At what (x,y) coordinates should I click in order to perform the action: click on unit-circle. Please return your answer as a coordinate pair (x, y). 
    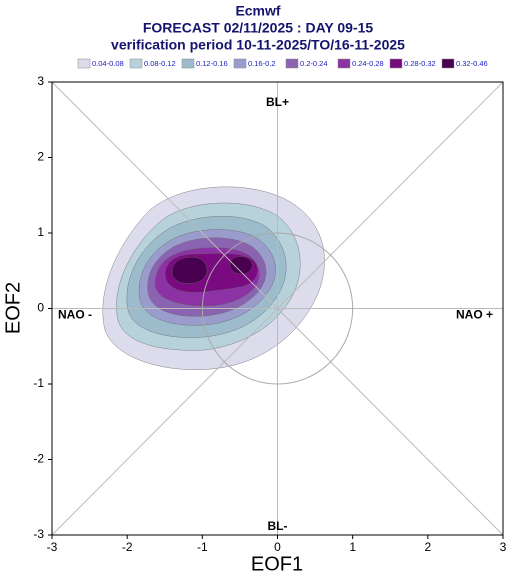
    Looking at the image, I should click on (277, 308).